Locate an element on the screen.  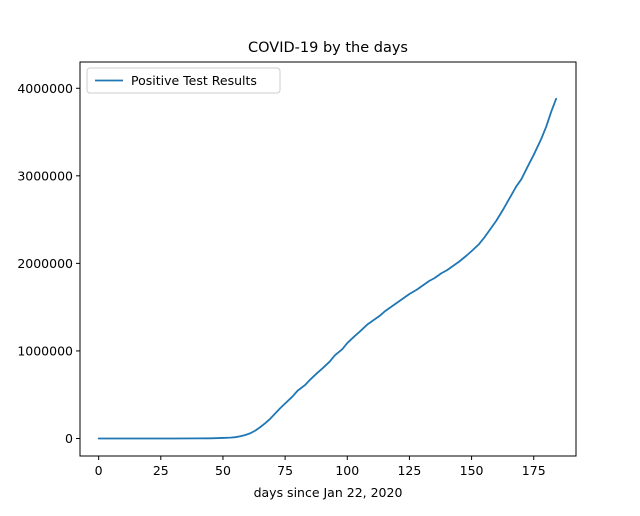
y-tick-label: 1000000 is located at coordinates (45, 350).